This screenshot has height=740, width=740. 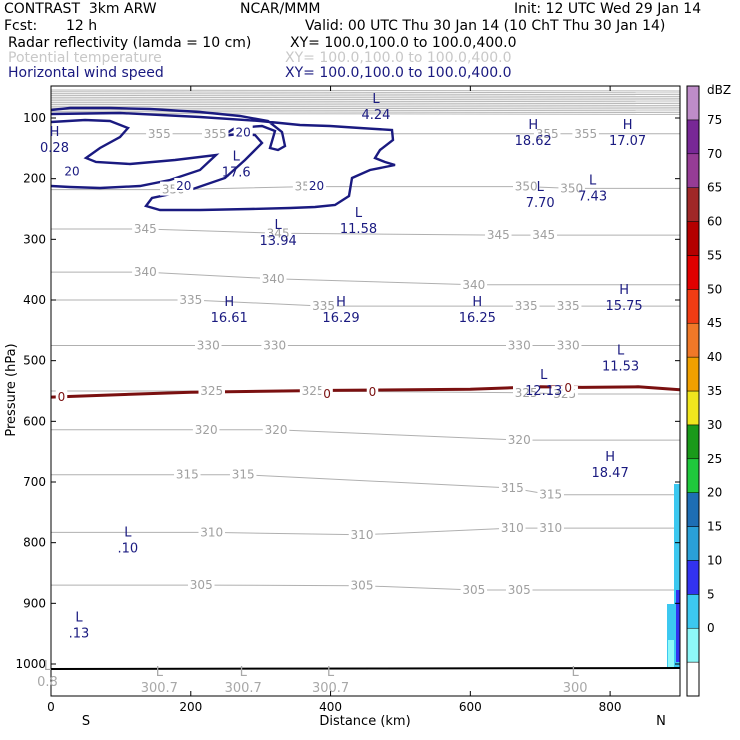 What do you see at coordinates (278, 241) in the screenshot?
I see `extremum-value: 13.94` at bounding box center [278, 241].